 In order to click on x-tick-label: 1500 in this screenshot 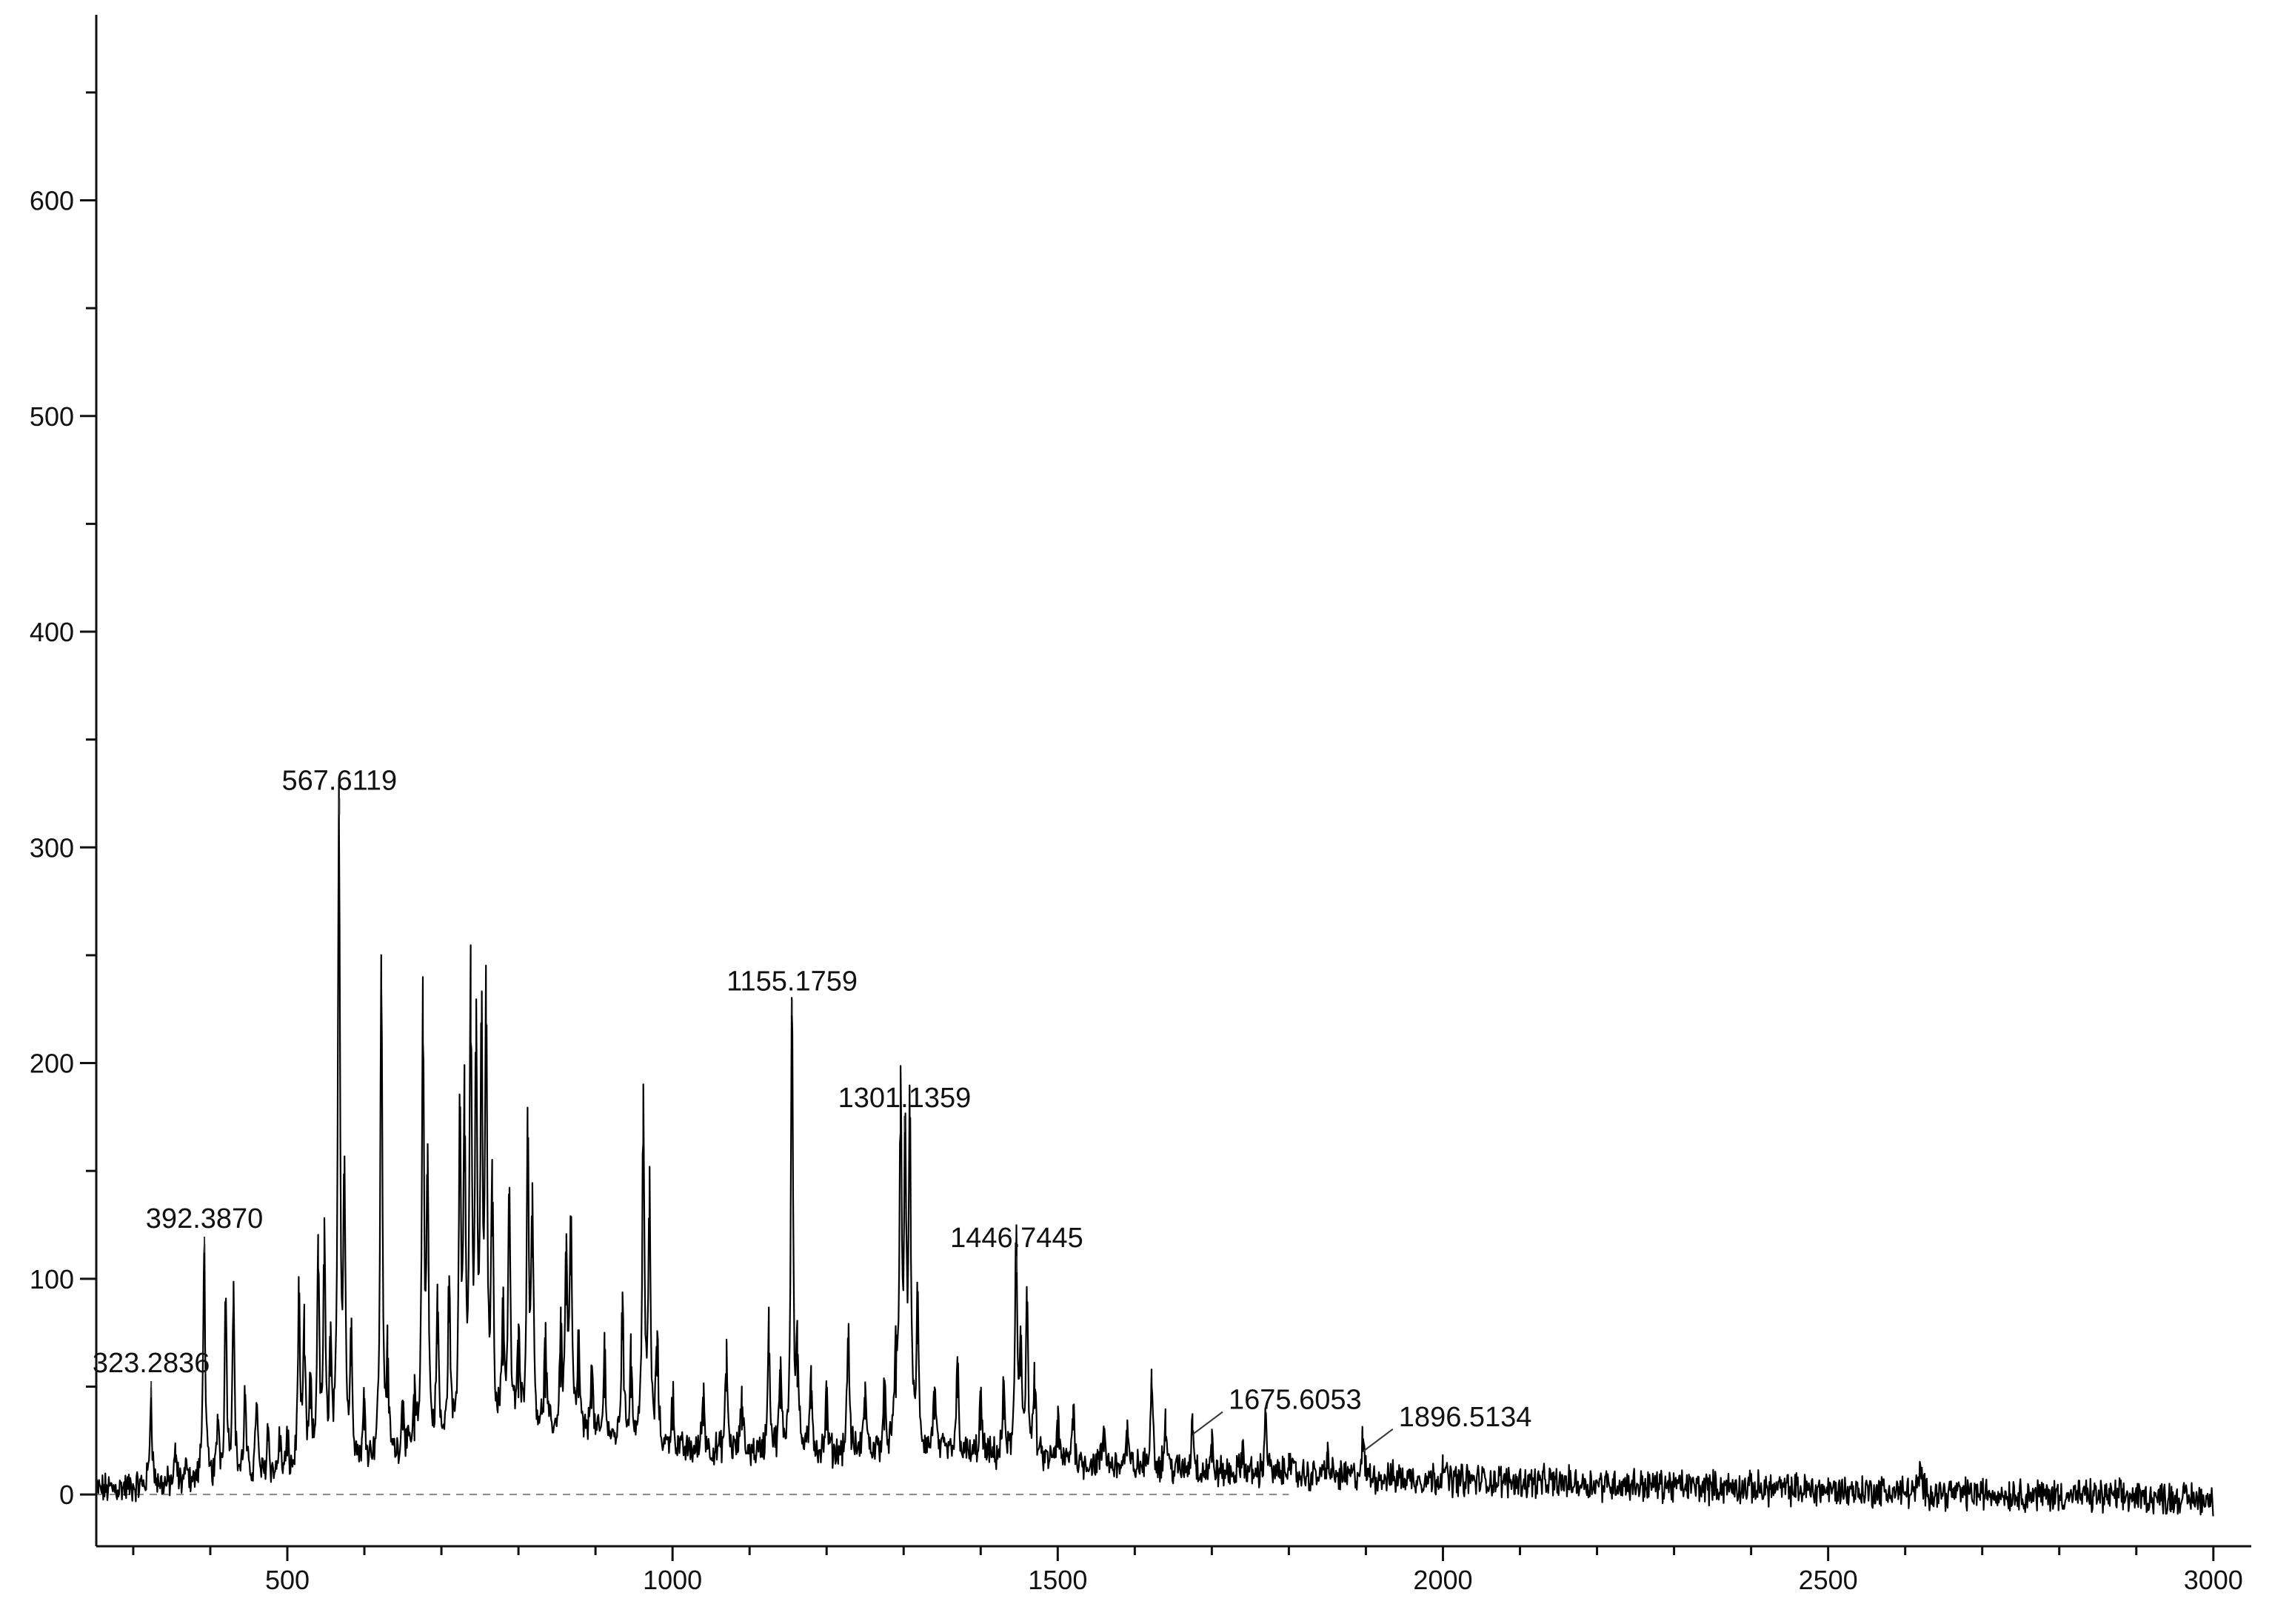, I will do `click(1057, 1580)`.